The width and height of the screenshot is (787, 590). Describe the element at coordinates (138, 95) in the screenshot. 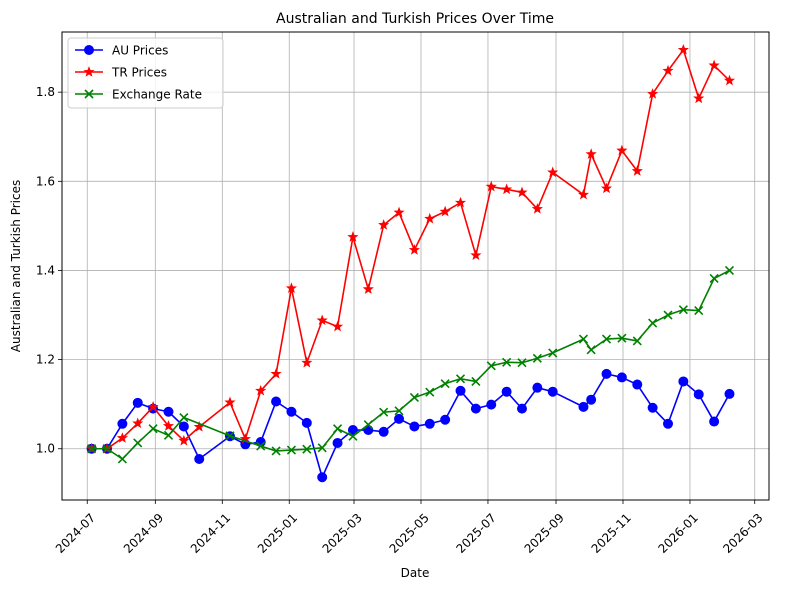

I see `legend-item-exchange-rate: Exchange Rate` at that location.